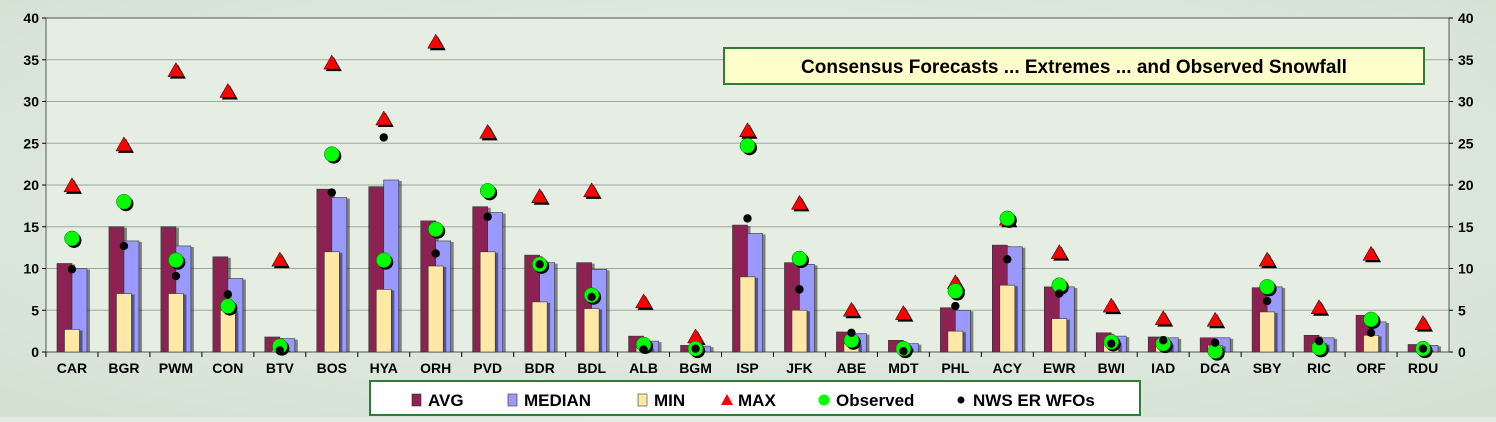 The height and width of the screenshot is (422, 1496). I want to click on y-tick-label-right: 15, so click(1466, 227).